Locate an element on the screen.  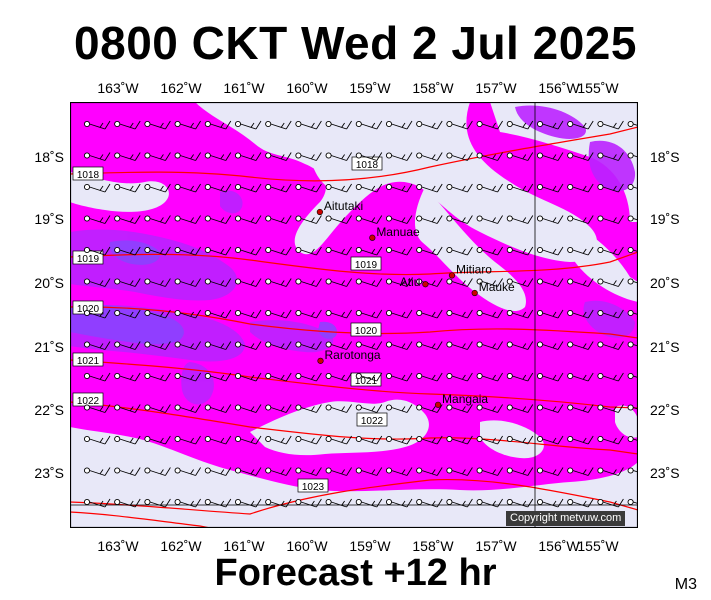
isobar-label: 1022 is located at coordinates (88, 399).